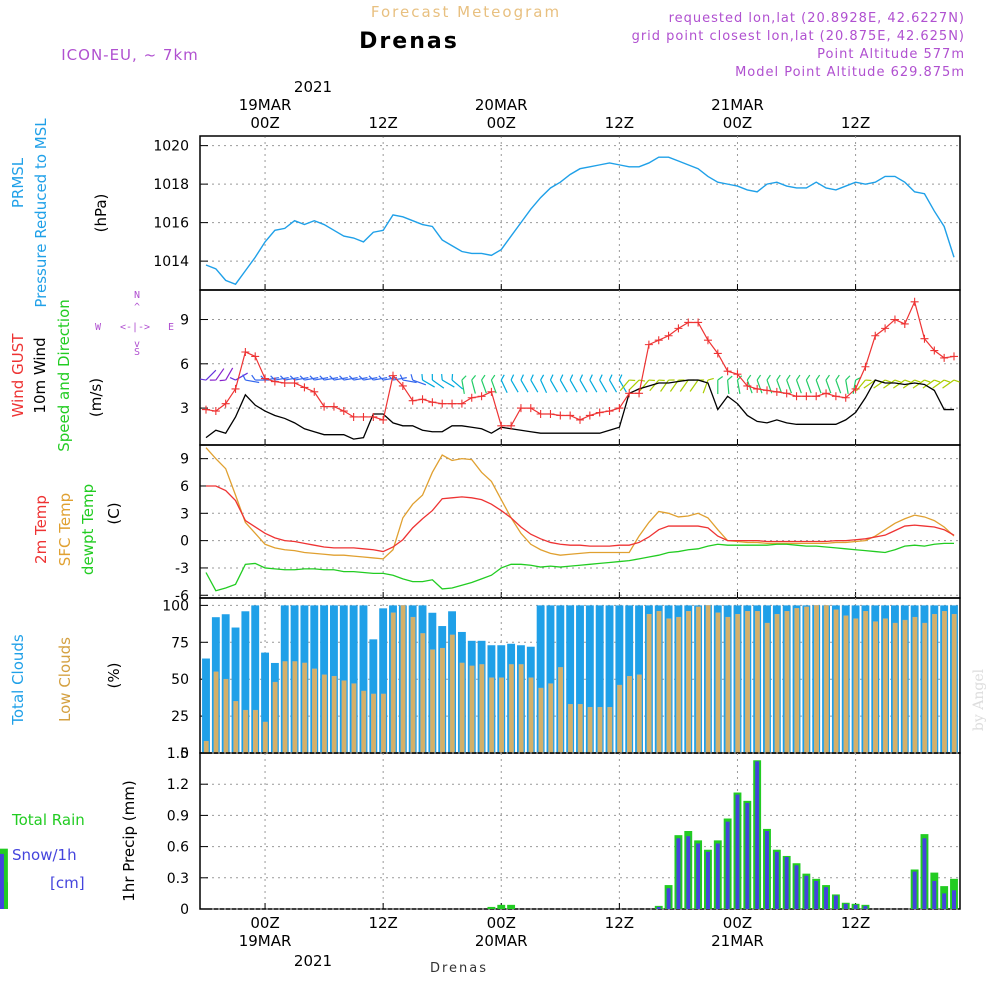 Image resolution: width=1000 pixels, height=1000 pixels. Describe the element at coordinates (74, 840) in the screenshot. I see `panel-labels: Total Rain Snow/1h [cm] 1hr Precip (mm)` at that location.